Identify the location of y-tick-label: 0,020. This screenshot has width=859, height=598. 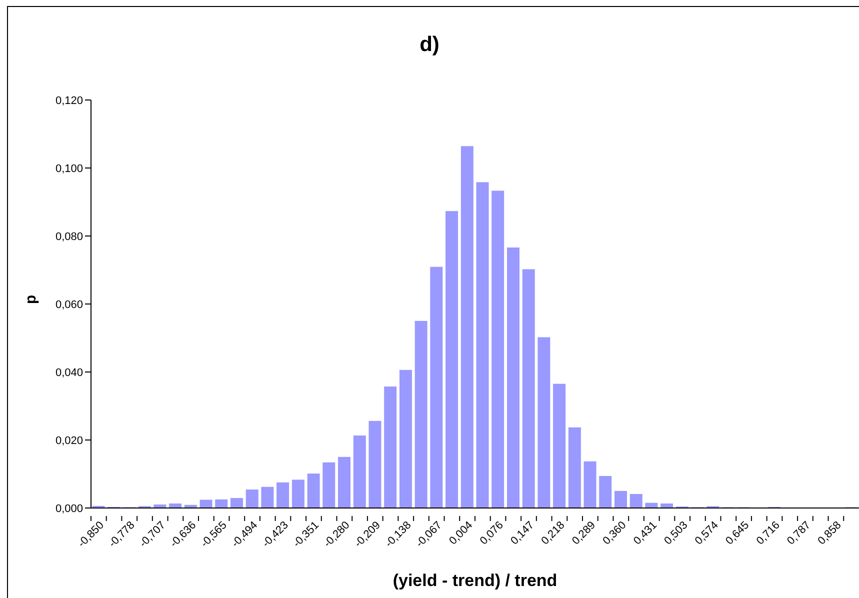
(69, 440).